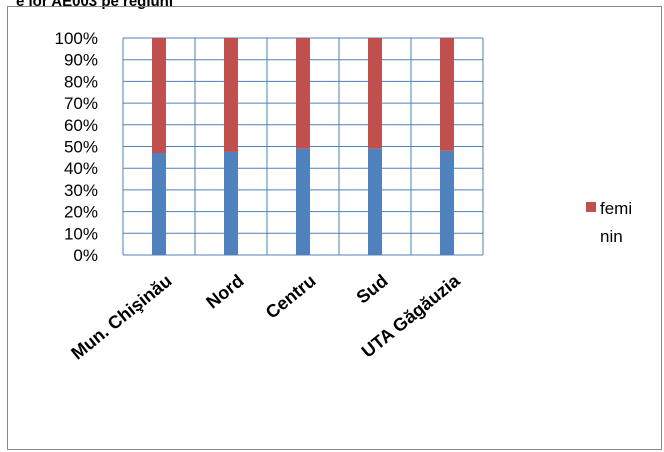 The image size is (664, 452). Describe the element at coordinates (94, 5) in the screenshot. I see `chart-title: e lor AE003 pe regiuni` at that location.